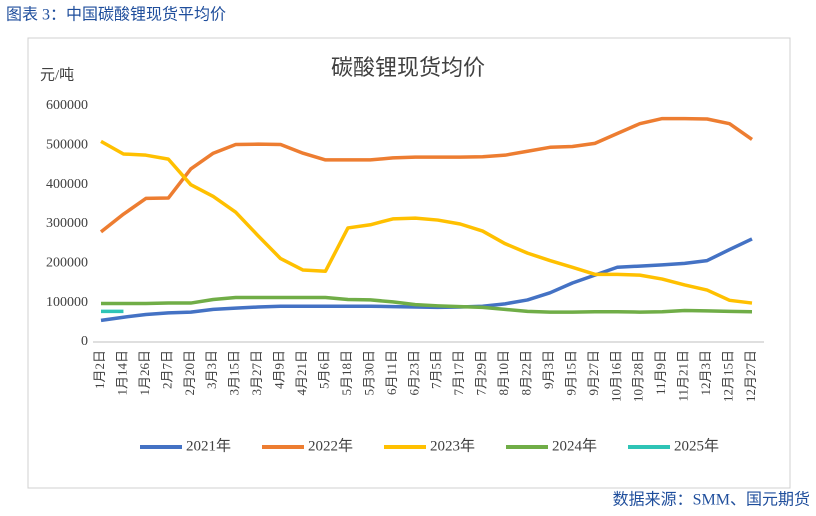 The width and height of the screenshot is (816, 516). I want to click on y-tick-label: 400000, so click(67, 184).